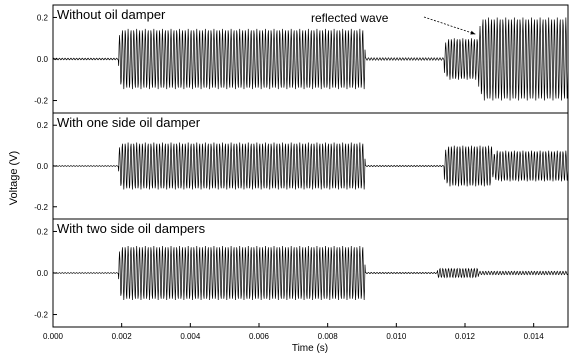 The image size is (570, 353). Describe the element at coordinates (534, 336) in the screenshot. I see `x-tick-label: 0.014` at that location.